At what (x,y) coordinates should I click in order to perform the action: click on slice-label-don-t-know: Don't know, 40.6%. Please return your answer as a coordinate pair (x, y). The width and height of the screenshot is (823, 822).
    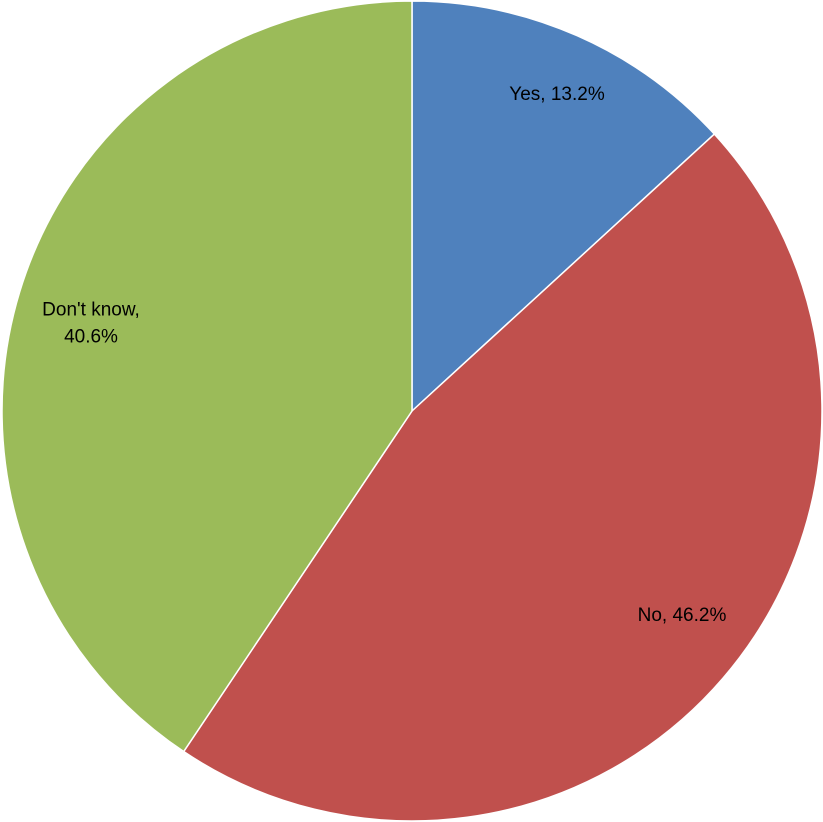
    Looking at the image, I should click on (91, 324).